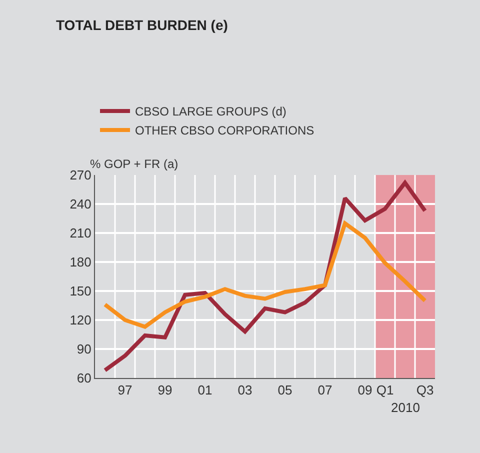  What do you see at coordinates (245, 390) in the screenshot?
I see `x-tick-label: 03` at bounding box center [245, 390].